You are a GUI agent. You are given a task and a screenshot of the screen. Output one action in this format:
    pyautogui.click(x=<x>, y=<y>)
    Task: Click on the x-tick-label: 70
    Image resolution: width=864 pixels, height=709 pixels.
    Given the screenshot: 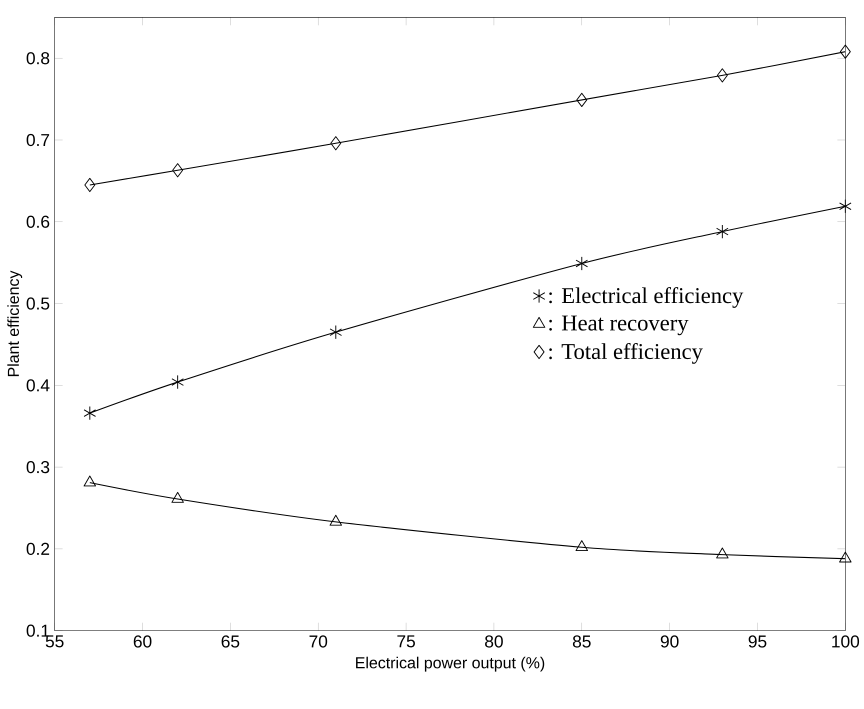 What is the action you would take?
    pyautogui.click(x=319, y=641)
    